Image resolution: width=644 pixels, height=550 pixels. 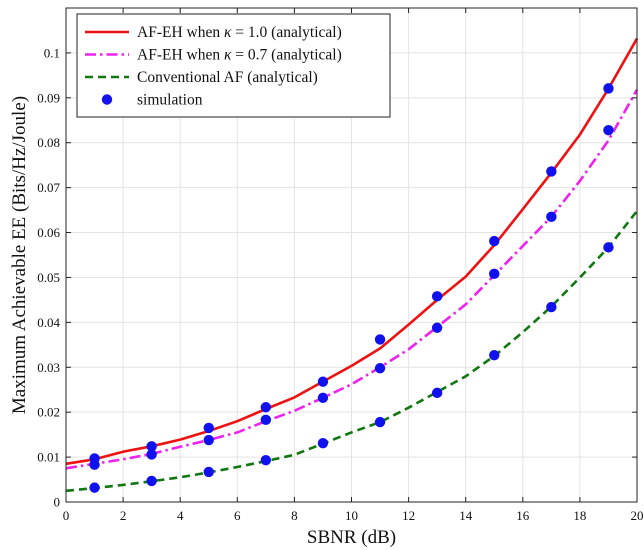 What do you see at coordinates (48, 457) in the screenshot?
I see `y-tick-label: 0.01` at bounding box center [48, 457].